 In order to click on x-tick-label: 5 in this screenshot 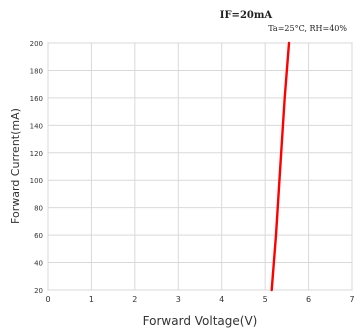, I will do `click(265, 299)`.